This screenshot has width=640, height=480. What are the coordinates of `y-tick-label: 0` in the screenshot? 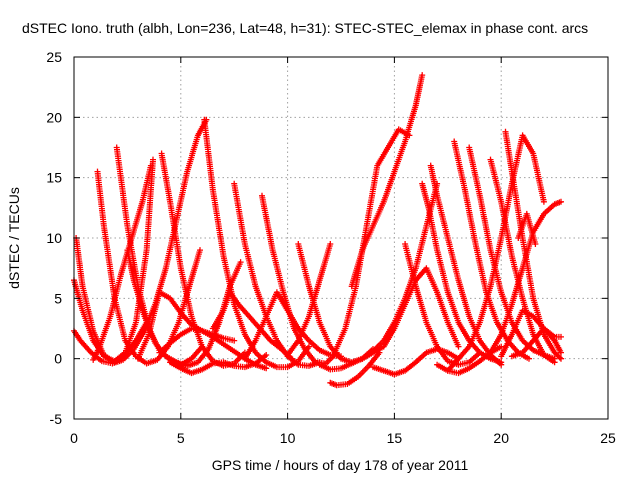 It's located at (58, 359).